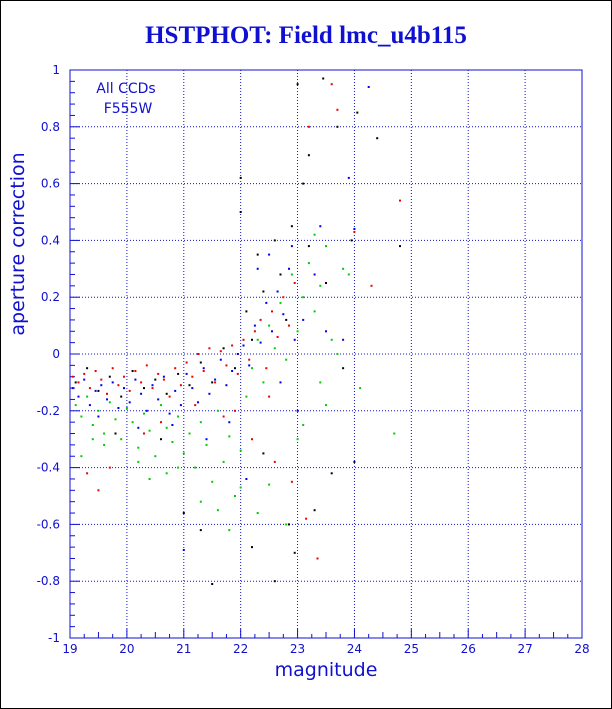  Describe the element at coordinates (50, 184) in the screenshot. I see `y-tick-label: 0.6` at that location.